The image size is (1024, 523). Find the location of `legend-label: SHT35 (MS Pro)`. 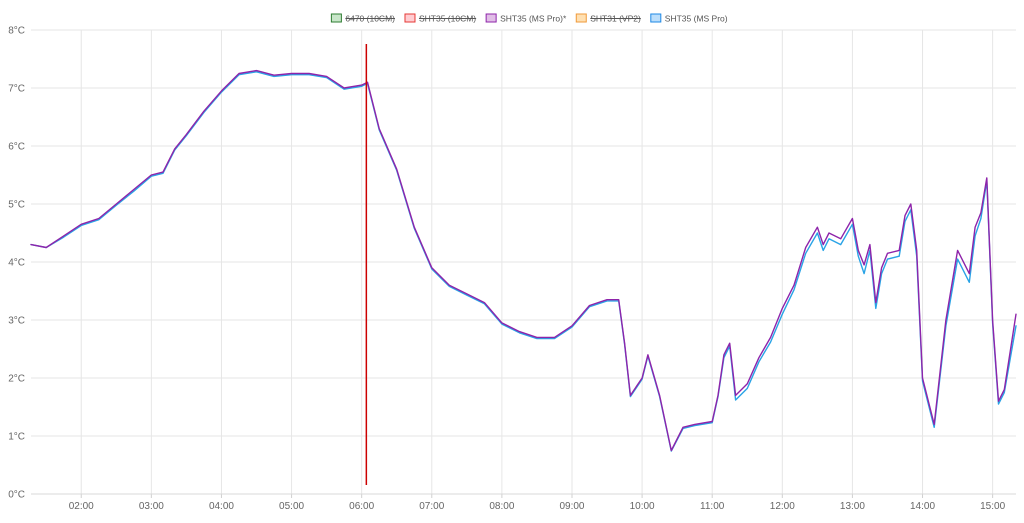

legend-label: SHT35 (MS Pro) is located at coordinates (696, 19).